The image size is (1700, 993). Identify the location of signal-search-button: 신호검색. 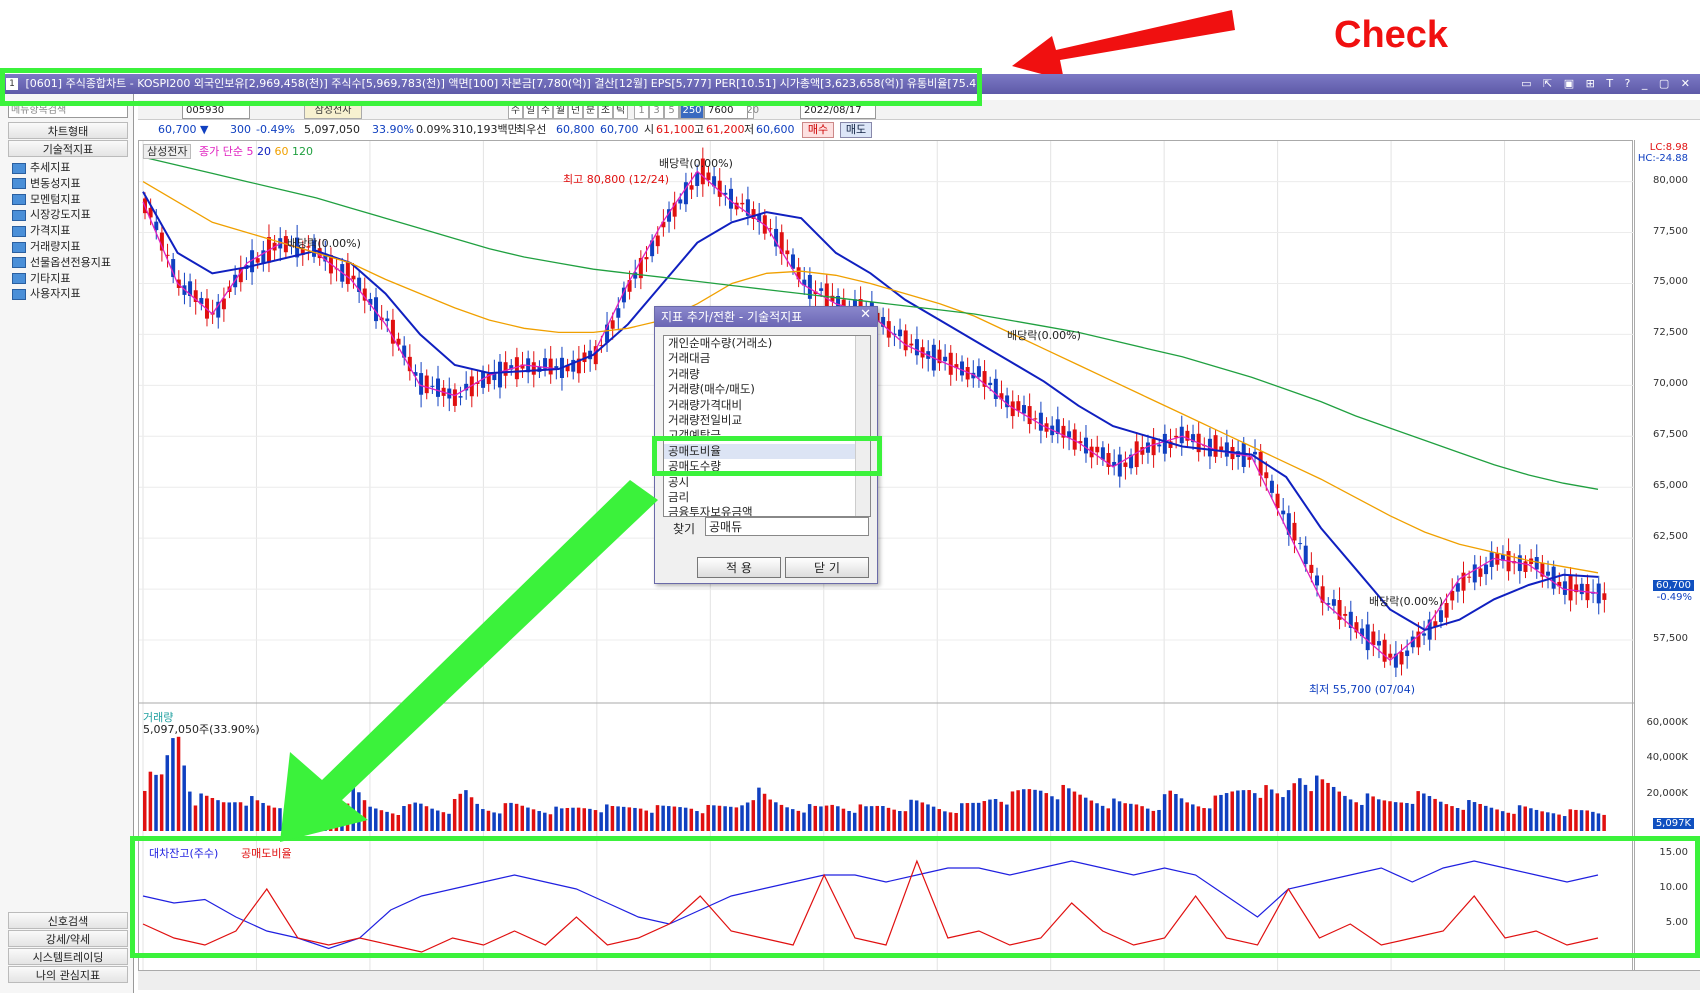
(68, 920).